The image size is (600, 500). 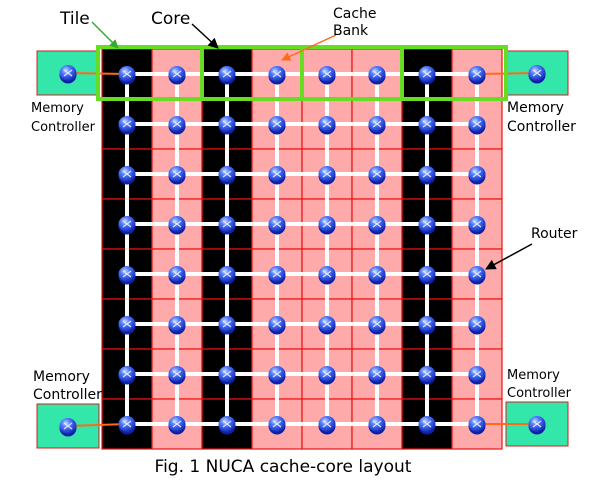 I want to click on tile-label: Tile, so click(x=74, y=19).